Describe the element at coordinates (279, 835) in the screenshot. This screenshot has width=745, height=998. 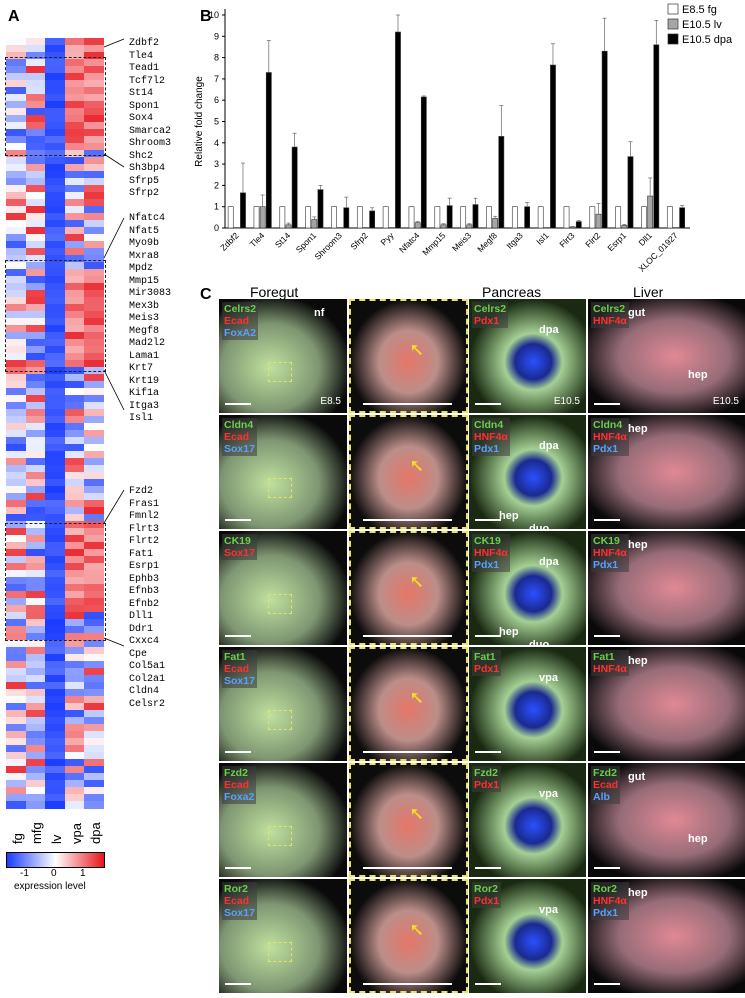
I see `zoom-region-box` at that location.